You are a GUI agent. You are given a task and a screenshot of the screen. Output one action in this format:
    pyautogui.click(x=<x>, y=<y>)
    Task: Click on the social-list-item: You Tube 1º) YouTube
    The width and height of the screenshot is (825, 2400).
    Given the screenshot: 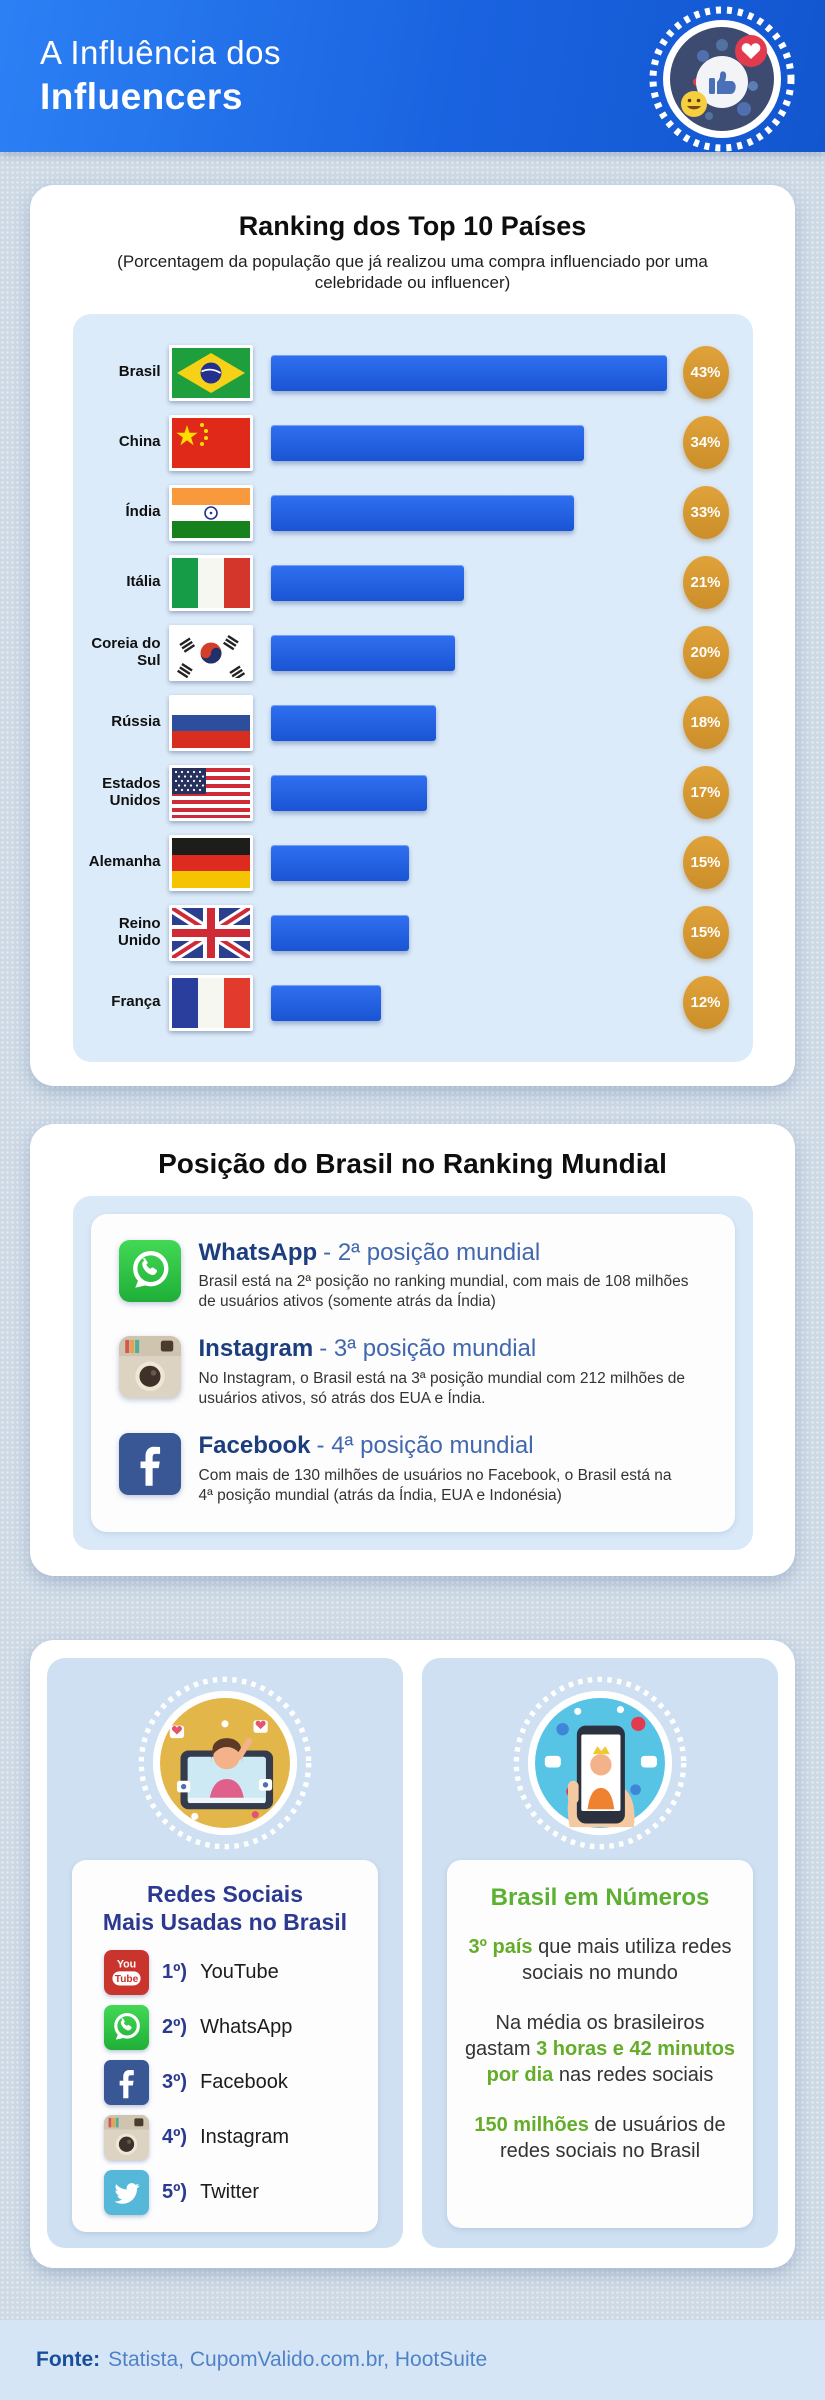 What is the action you would take?
    pyautogui.click(x=234, y=1973)
    